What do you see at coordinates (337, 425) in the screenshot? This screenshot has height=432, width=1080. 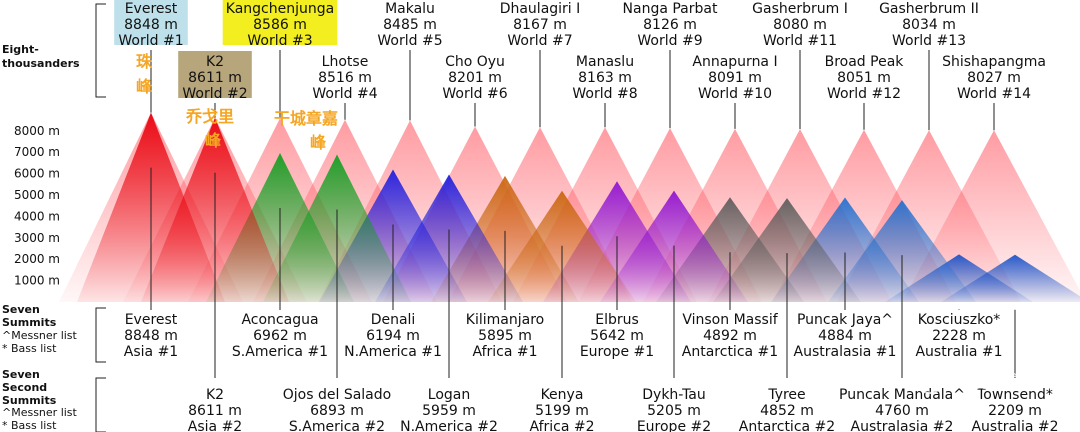 I see `mountain-rank: S.America #2` at bounding box center [337, 425].